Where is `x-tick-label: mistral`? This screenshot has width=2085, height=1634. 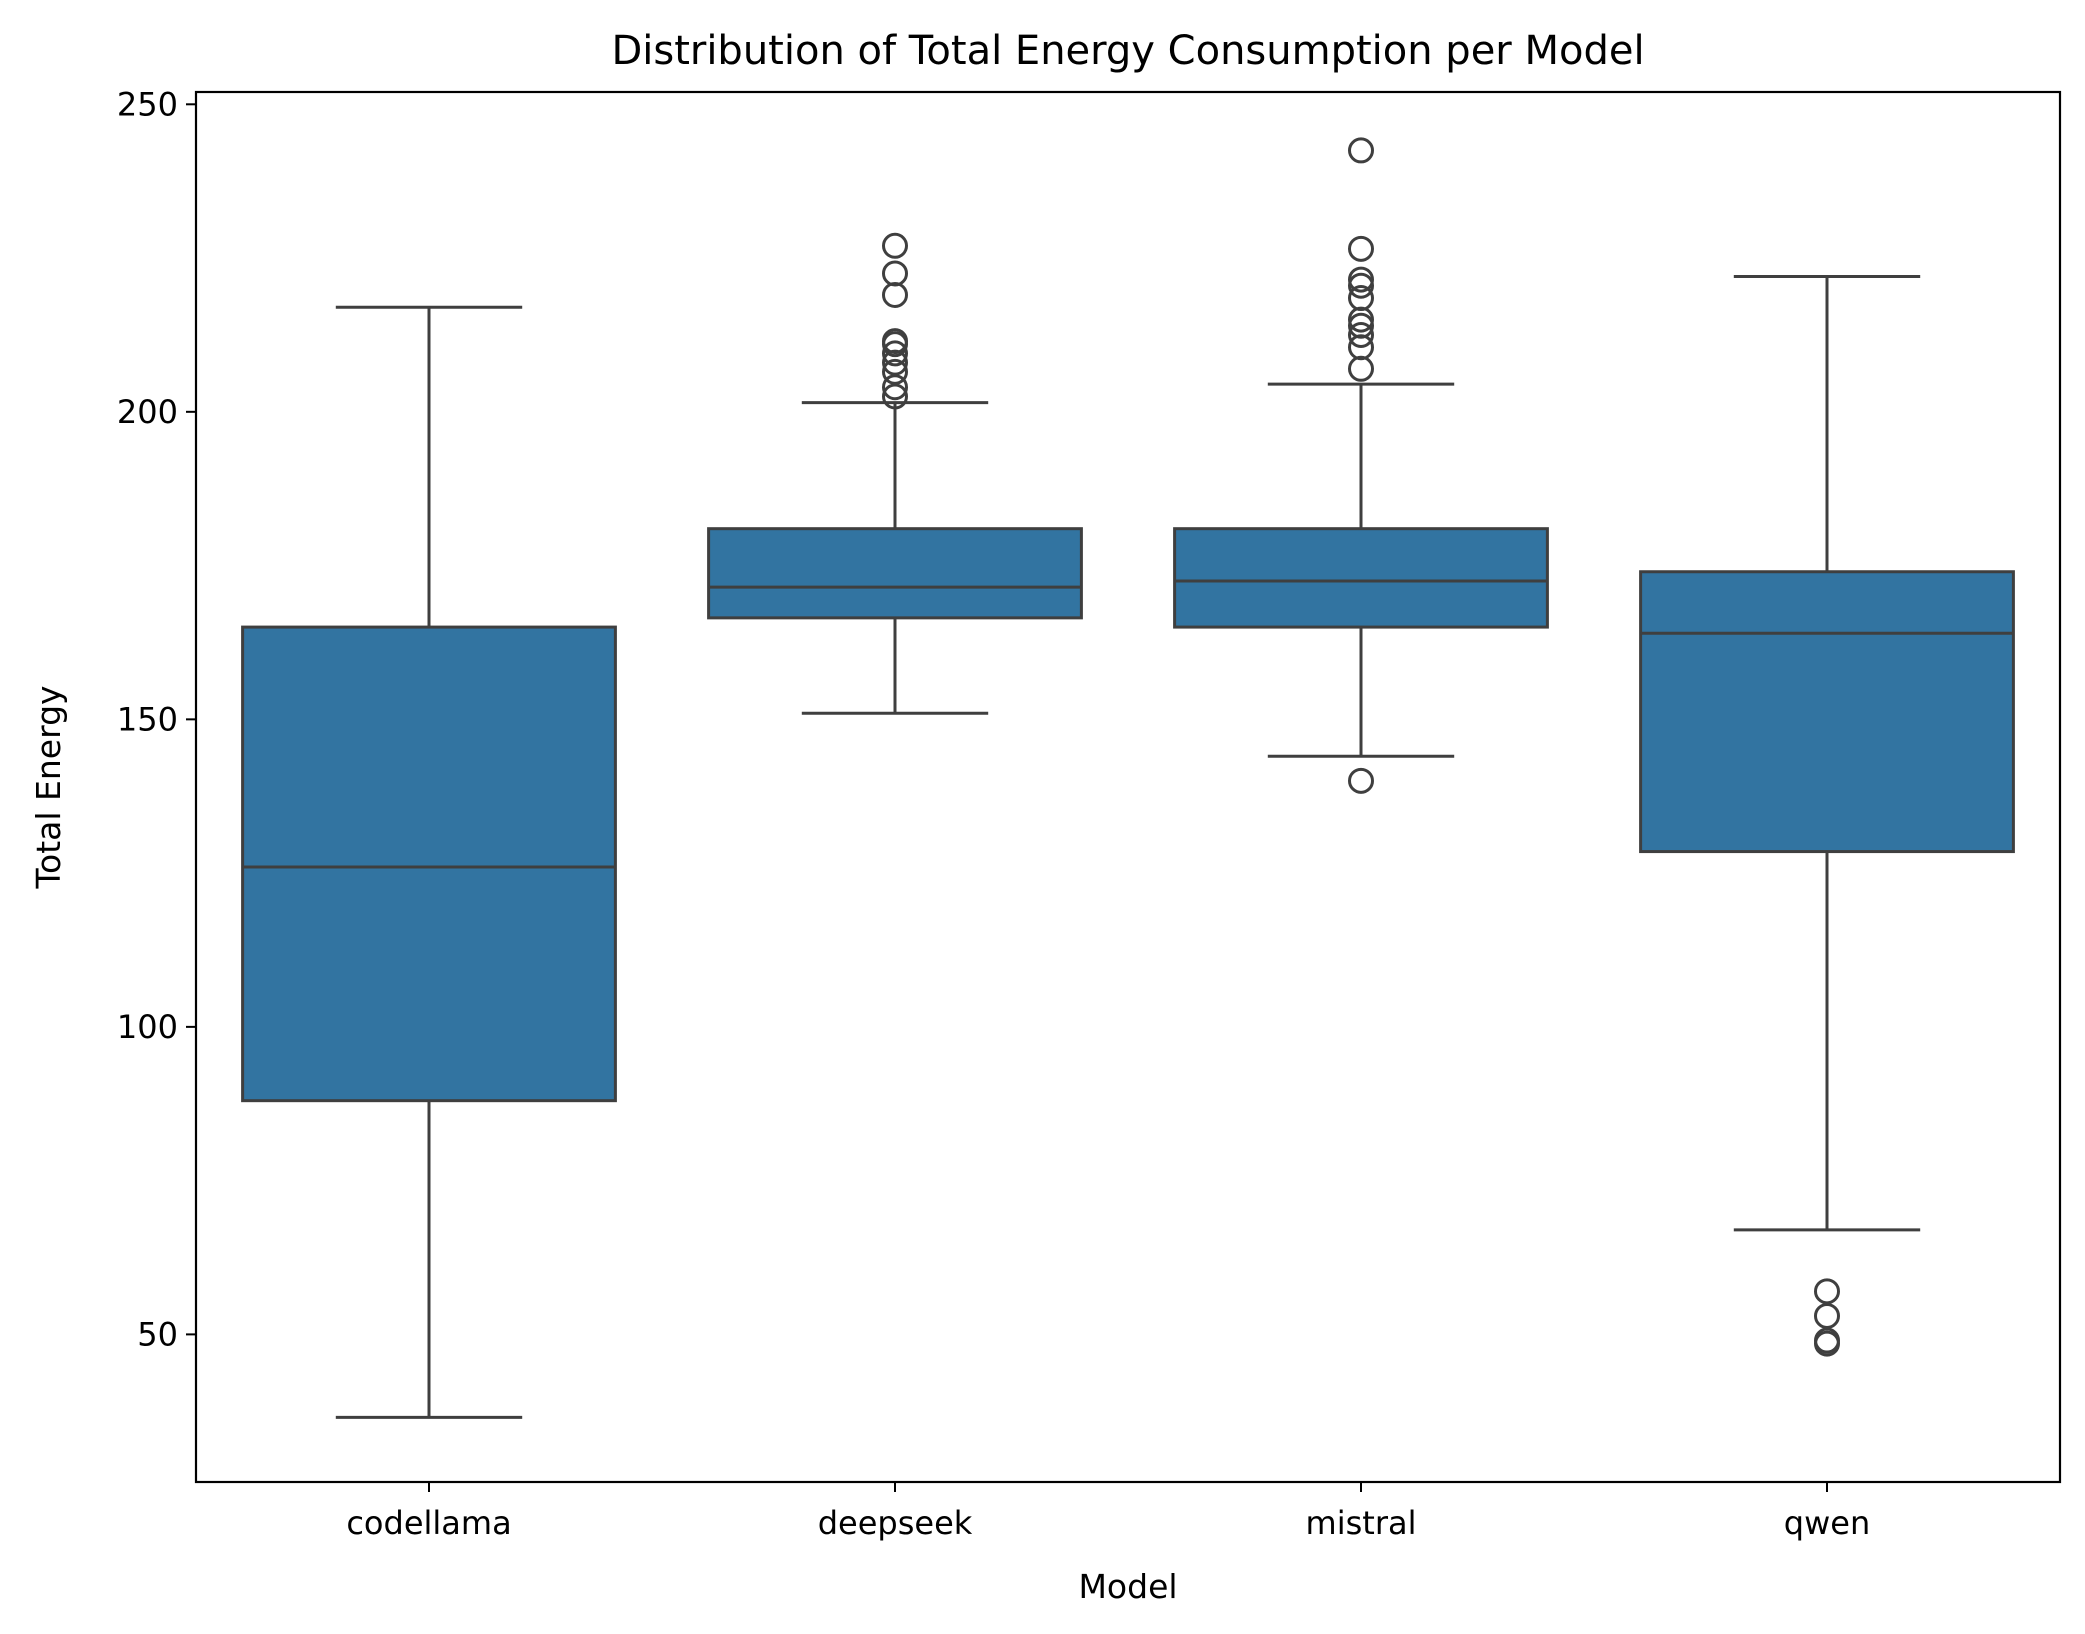 x-tick-label: mistral is located at coordinates (1361, 1523).